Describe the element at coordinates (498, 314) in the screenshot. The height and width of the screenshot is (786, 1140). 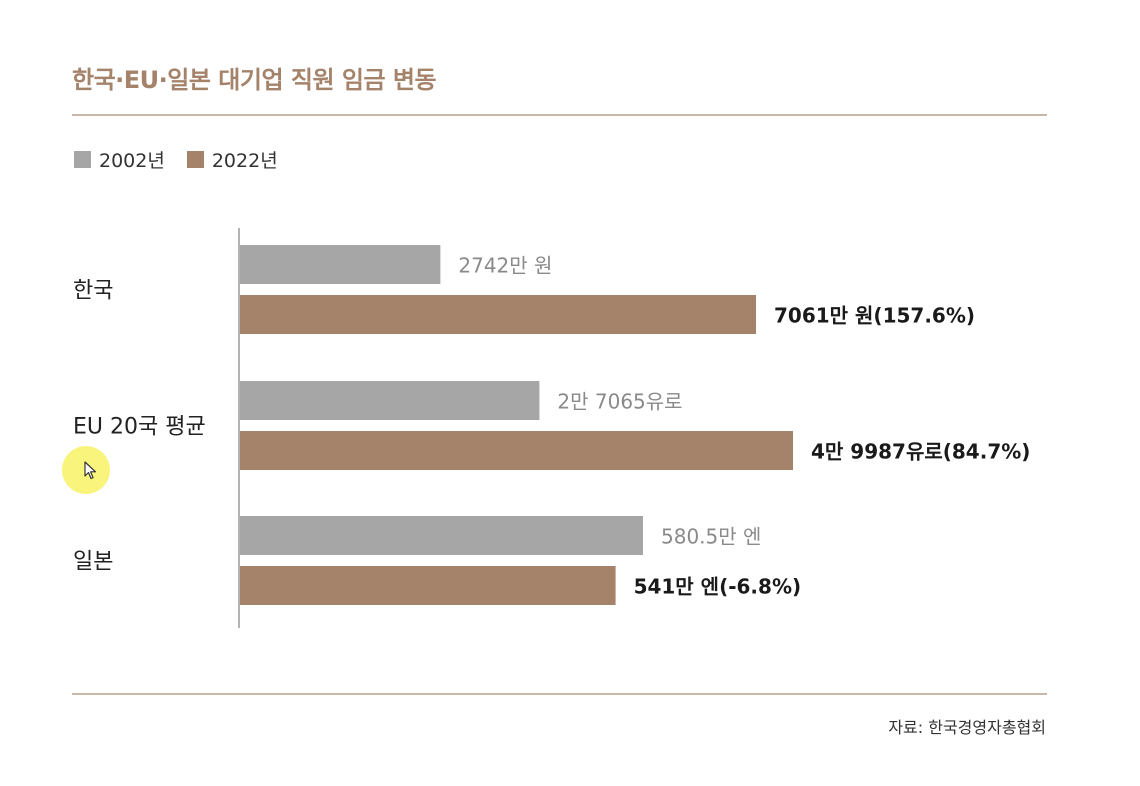
I see `bar-korea-2022` at that location.